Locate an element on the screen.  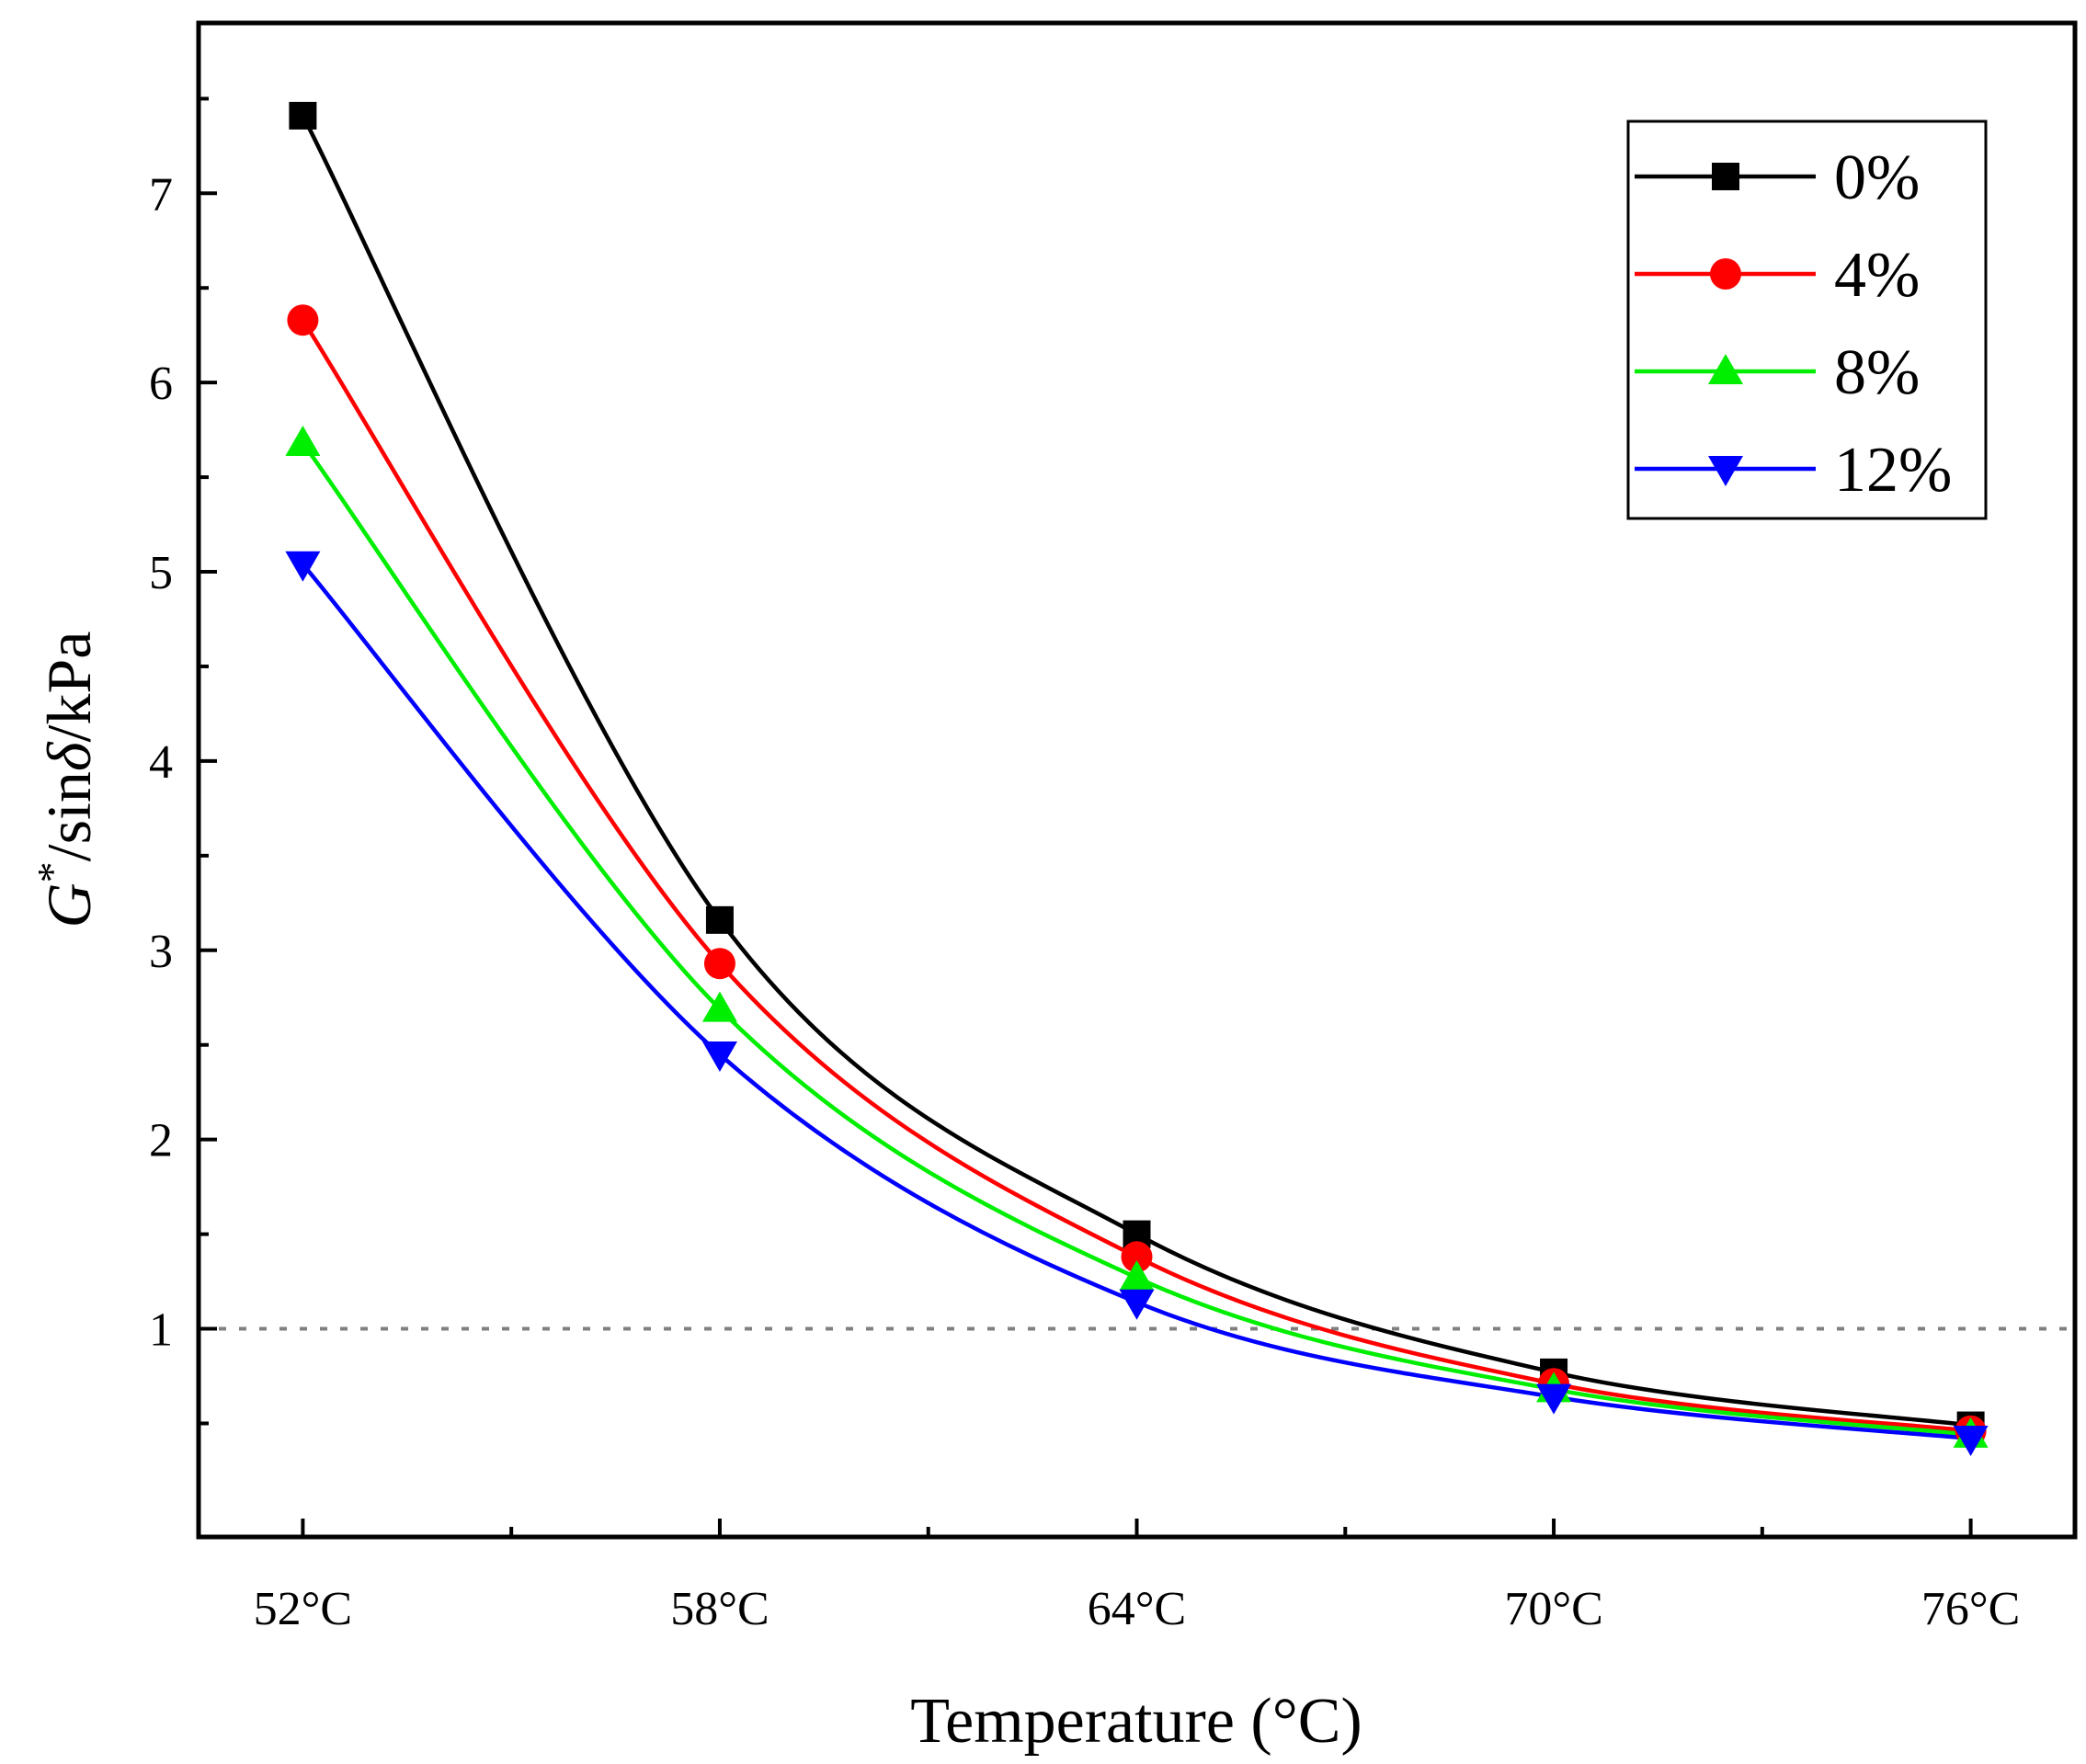
legend-label: 0% is located at coordinates (1877, 177).